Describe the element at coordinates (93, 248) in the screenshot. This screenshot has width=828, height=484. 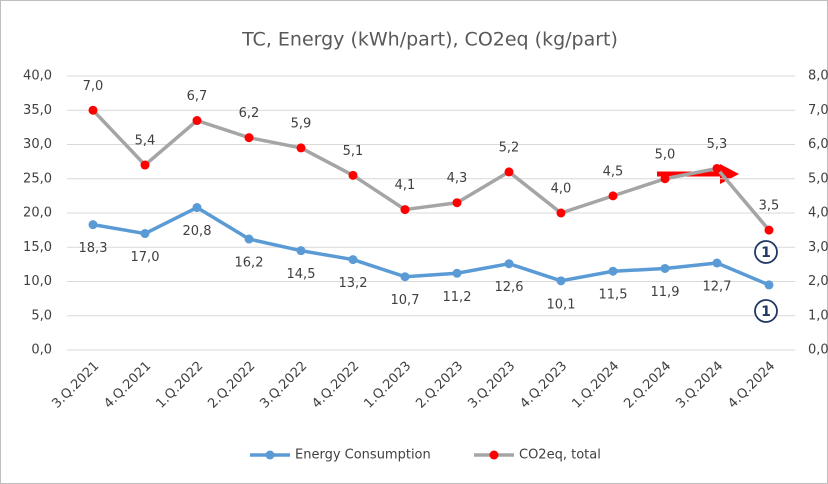
I see `data-label: 18,3` at that location.